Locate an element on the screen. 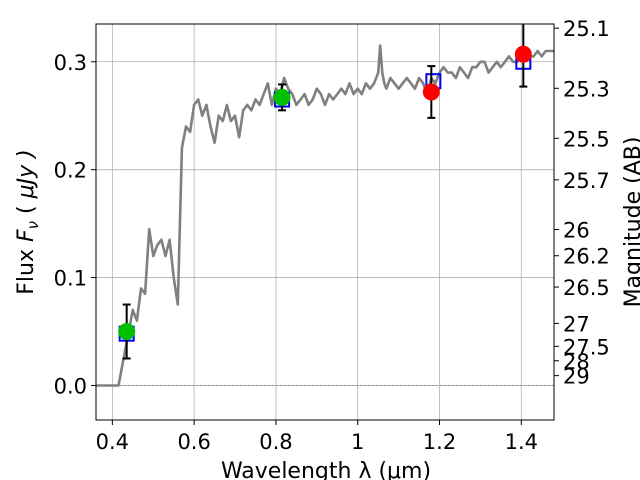  x-axis-label: Wavelength λ (μm) is located at coordinates (326, 469).